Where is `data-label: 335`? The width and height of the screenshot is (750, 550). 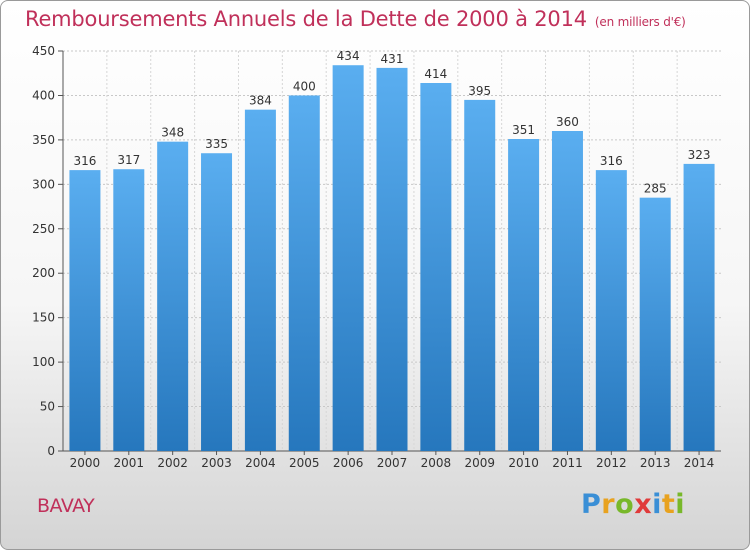
data-label: 335 is located at coordinates (216, 144).